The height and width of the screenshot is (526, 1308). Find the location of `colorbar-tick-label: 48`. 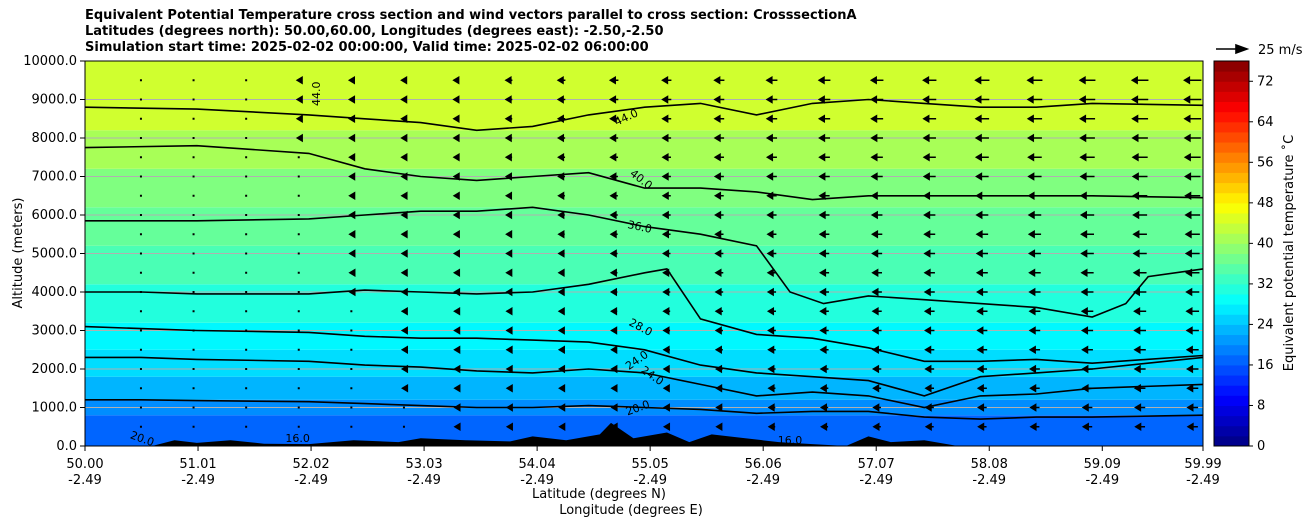

colorbar-tick-label: 48 is located at coordinates (1265, 203).